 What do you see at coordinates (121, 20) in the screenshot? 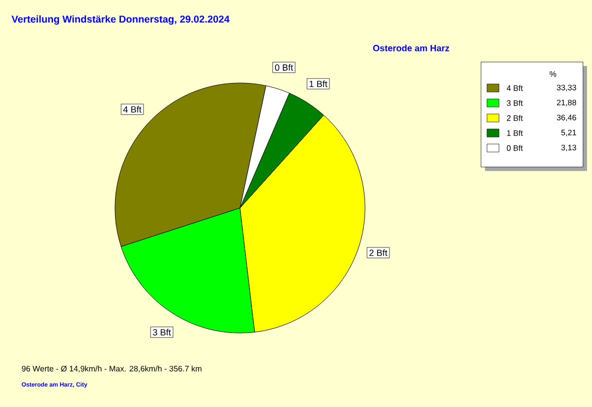
I see `chart-title: Verteilung Windstärke Donnerstag, 29.02.2024` at bounding box center [121, 20].